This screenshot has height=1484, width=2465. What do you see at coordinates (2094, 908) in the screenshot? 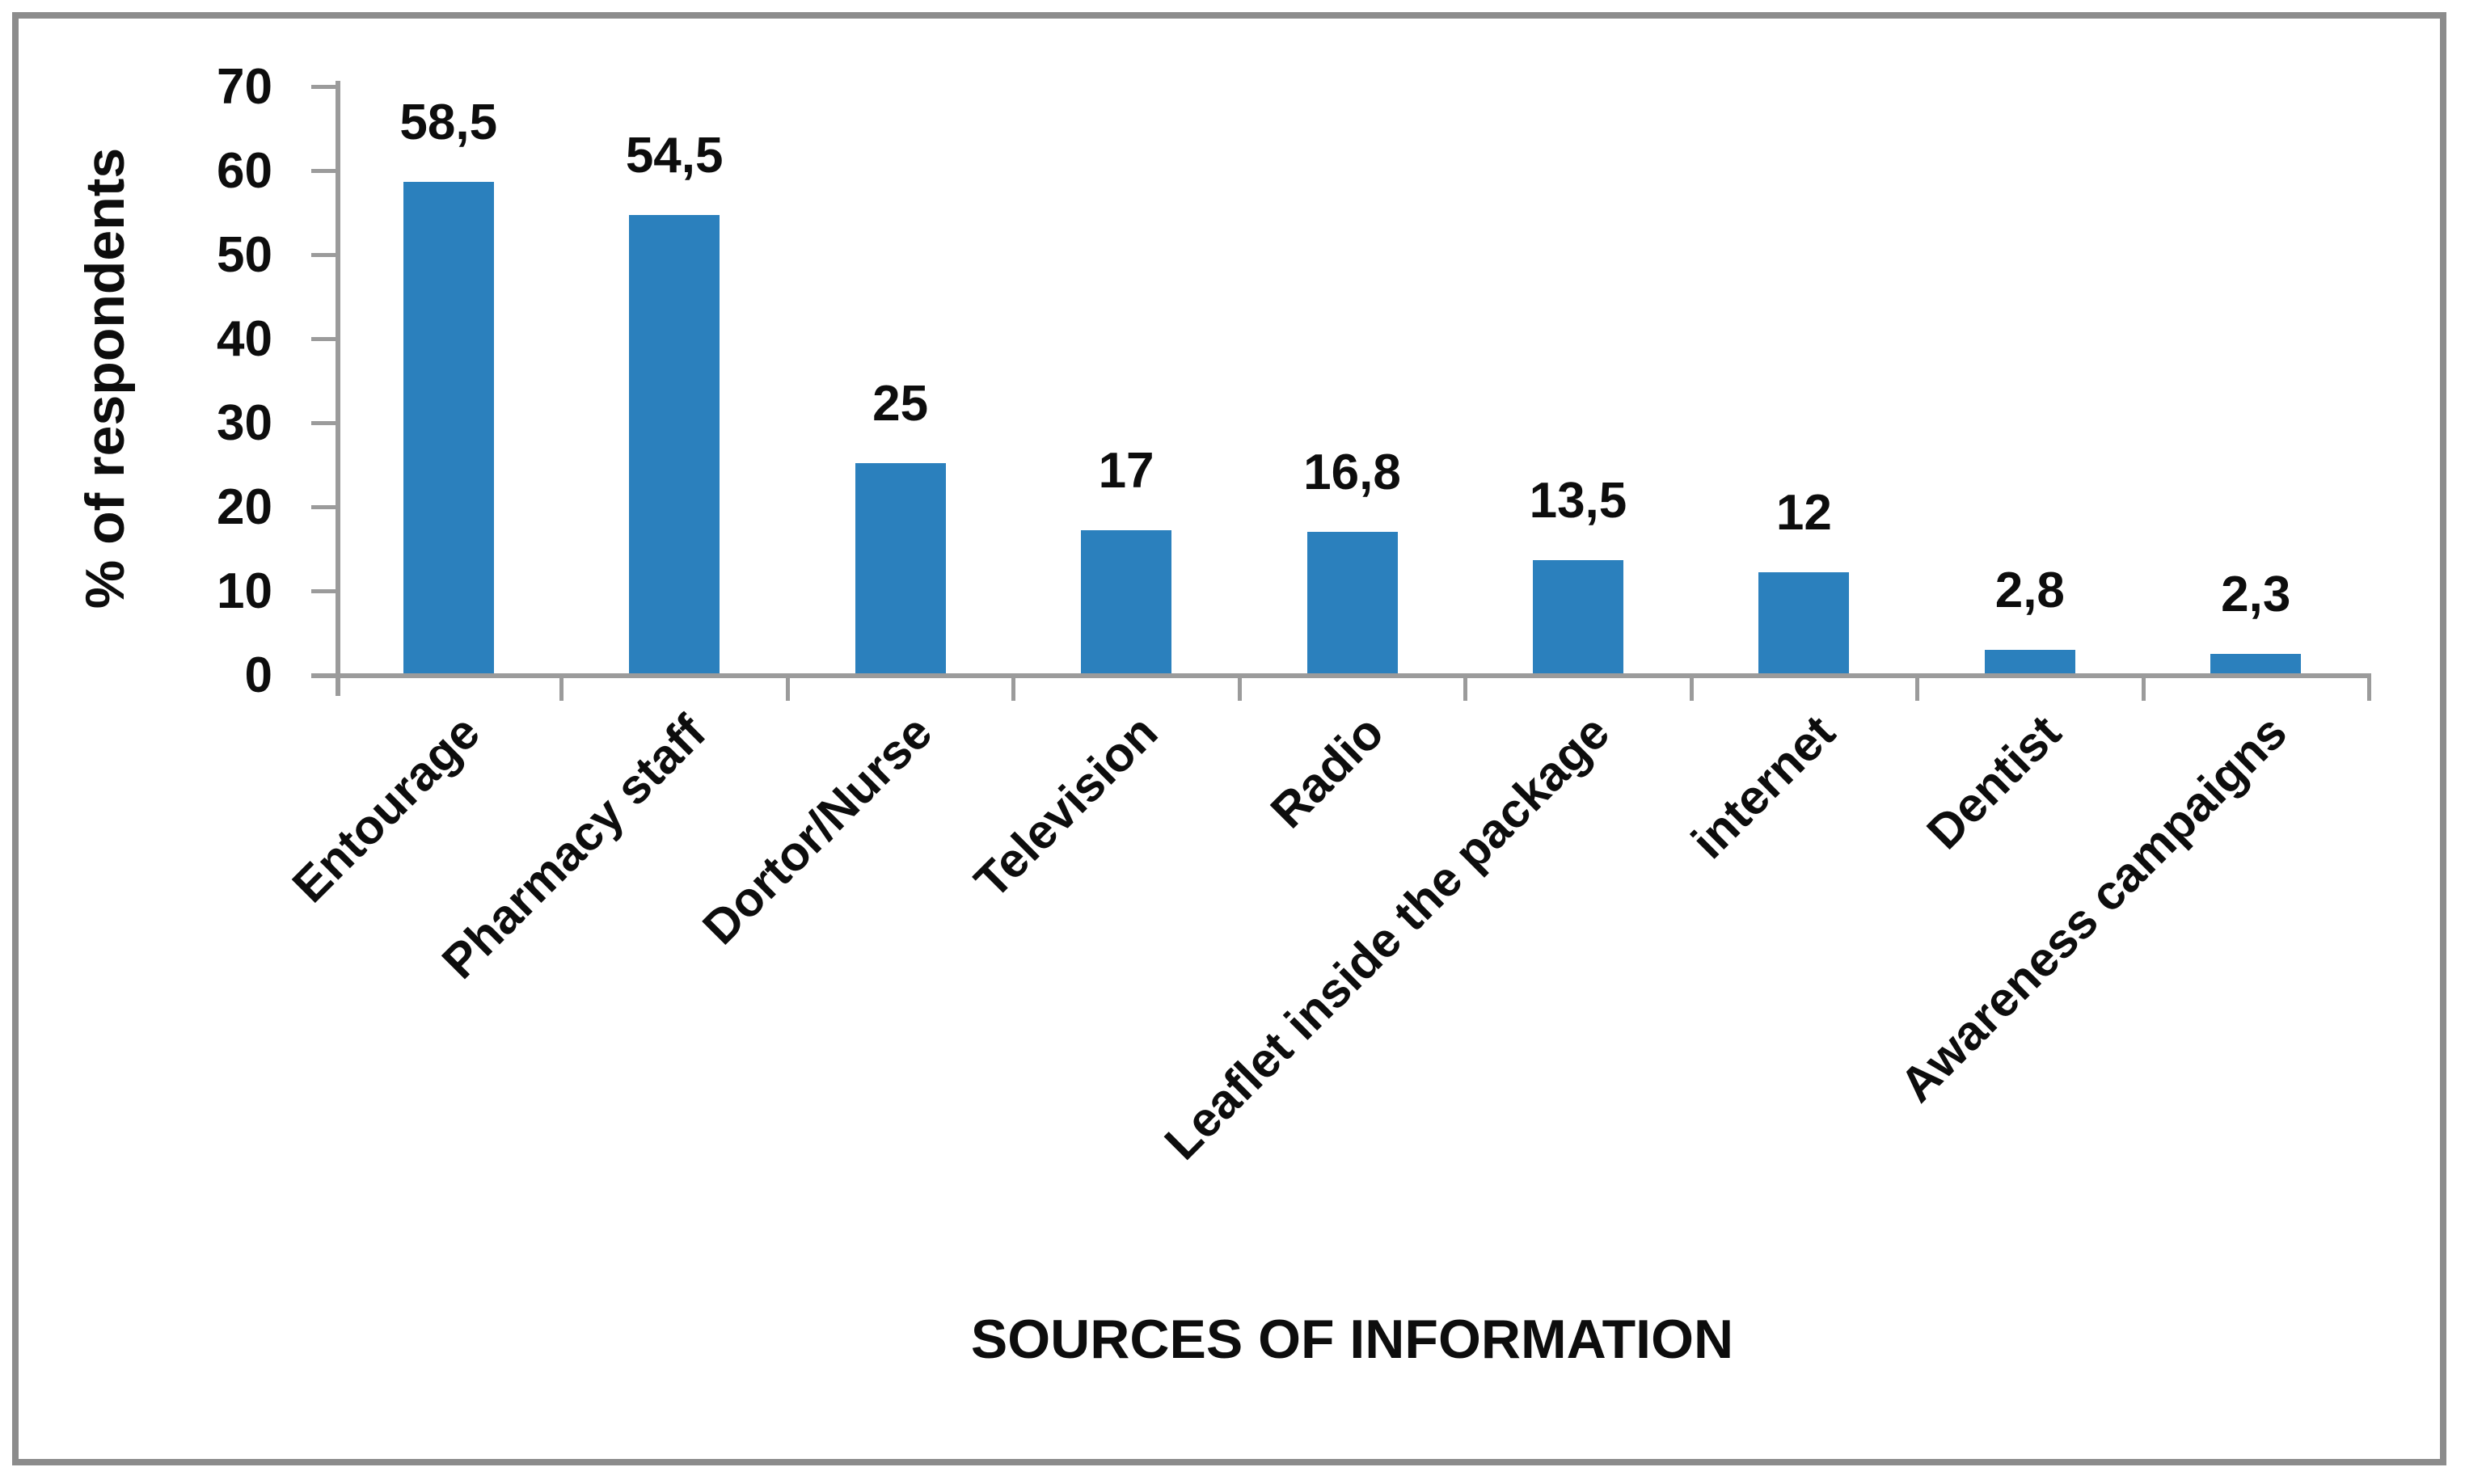
I see `category-label-text: Awareness campaigns` at bounding box center [2094, 908].